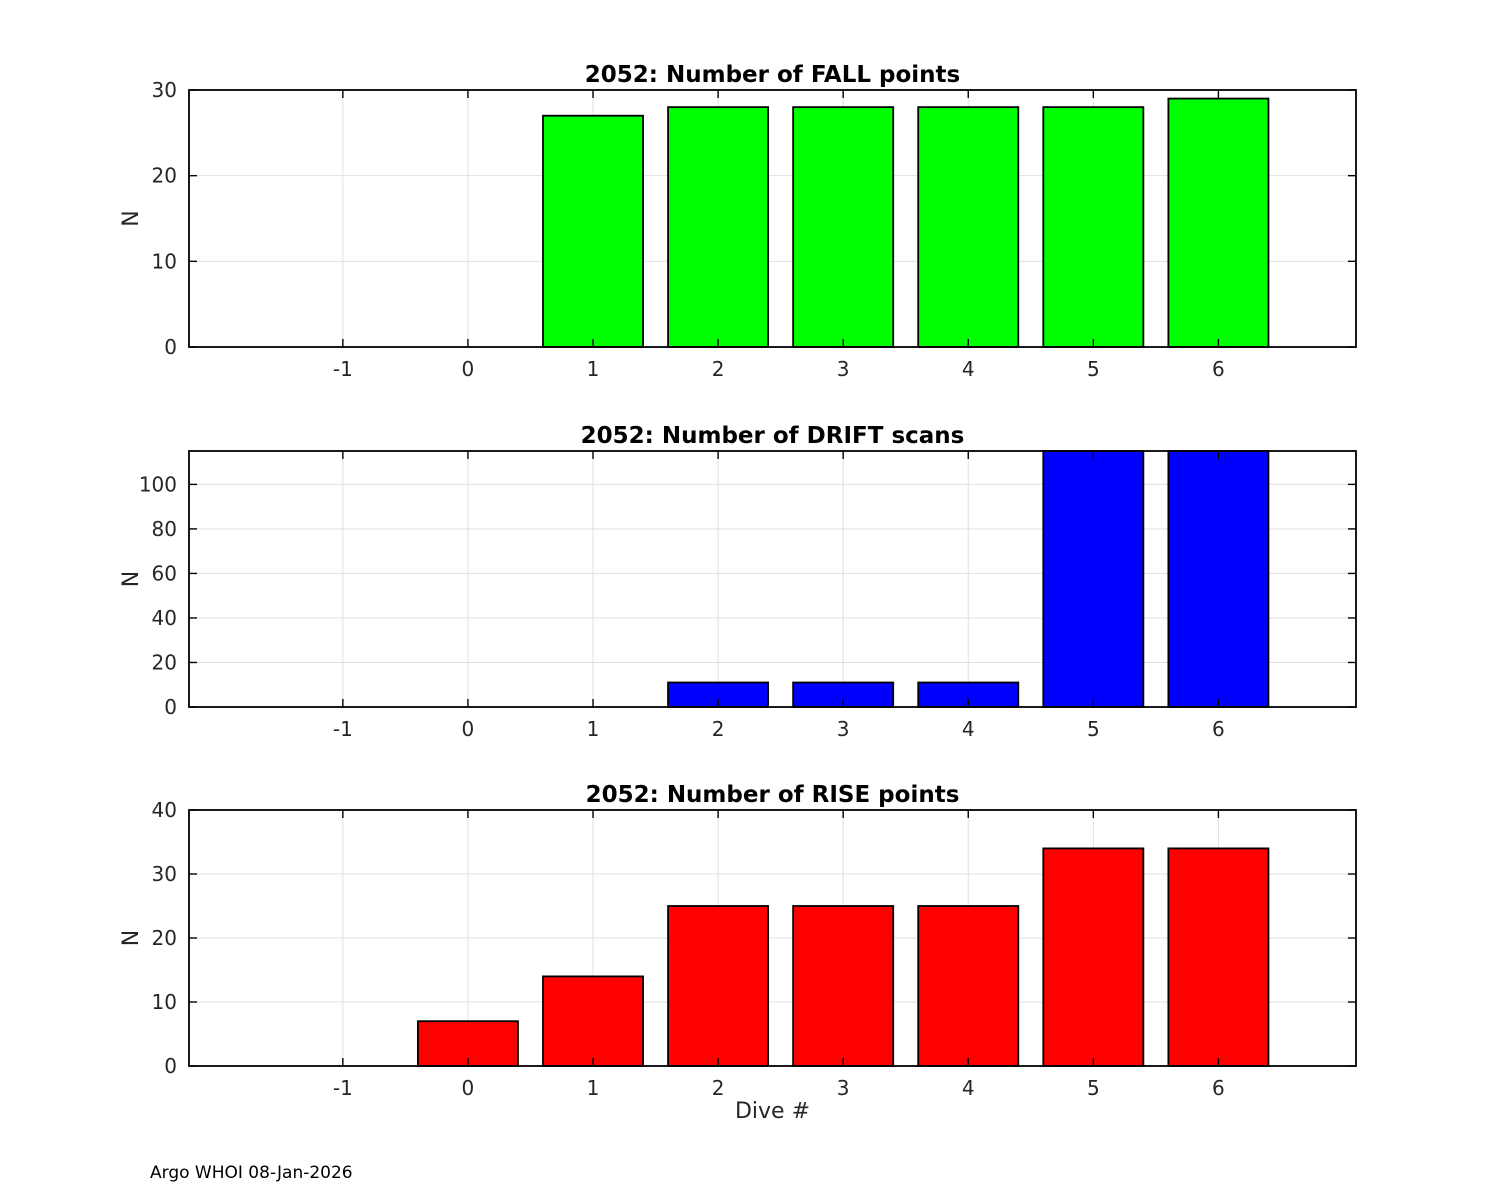  Describe the element at coordinates (131, 579) in the screenshot. I see `chart-2-y-axis-label: N` at that location.